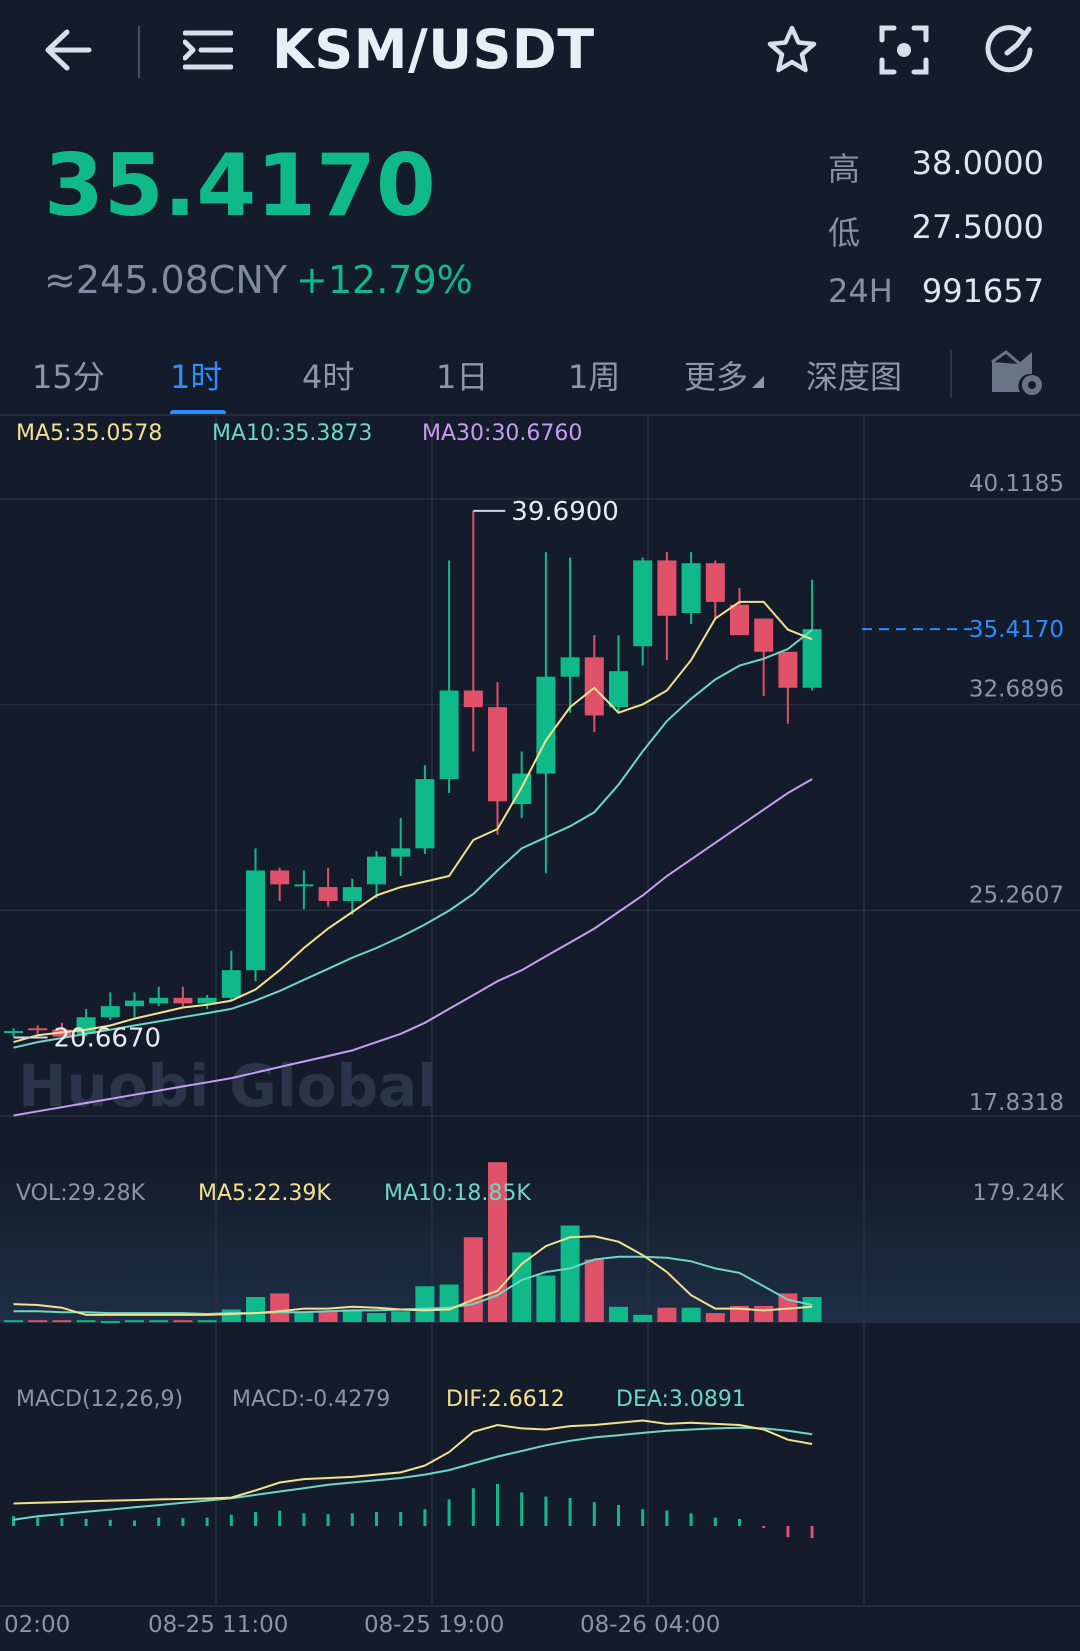  What do you see at coordinates (462, 377) in the screenshot?
I see `tab-1day: 1日` at bounding box center [462, 377].